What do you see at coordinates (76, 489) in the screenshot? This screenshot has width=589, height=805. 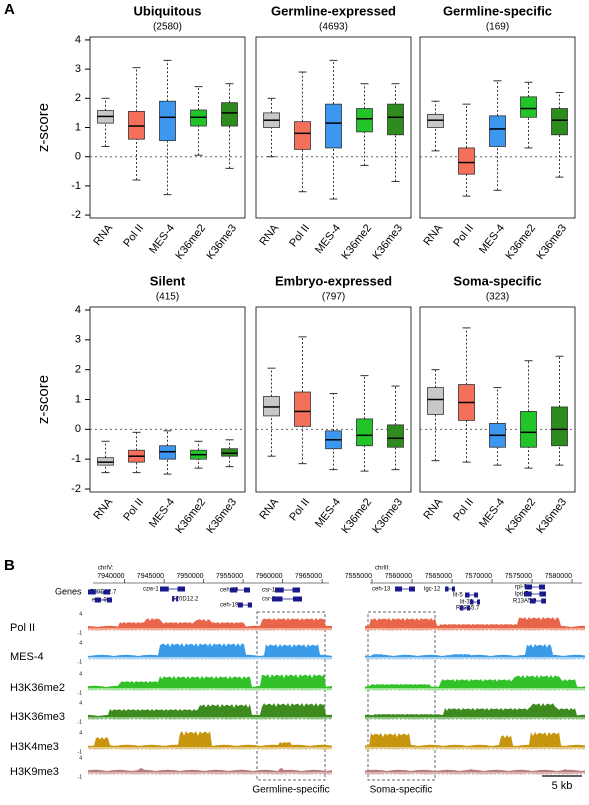 I see `y-tick-label: -2` at bounding box center [76, 489].